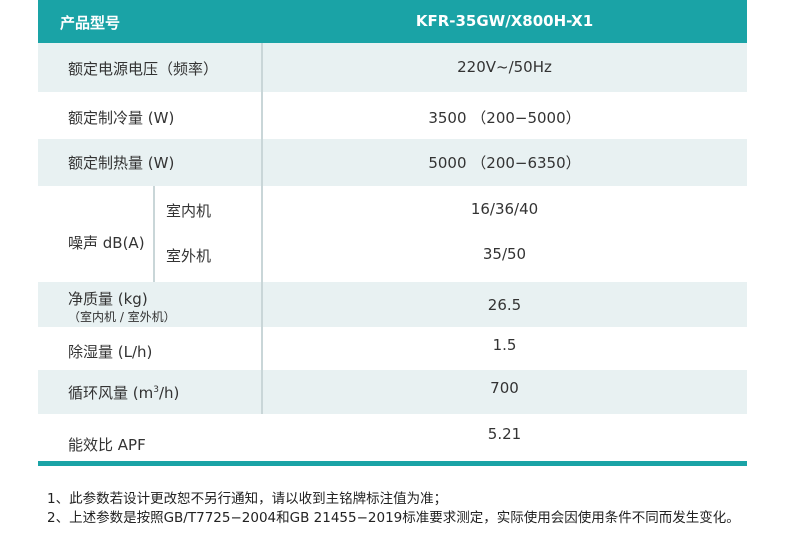 The image size is (790, 556). Describe the element at coordinates (110, 352) in the screenshot. I see `dehumid-label: 除湿量 (L/h)` at that location.